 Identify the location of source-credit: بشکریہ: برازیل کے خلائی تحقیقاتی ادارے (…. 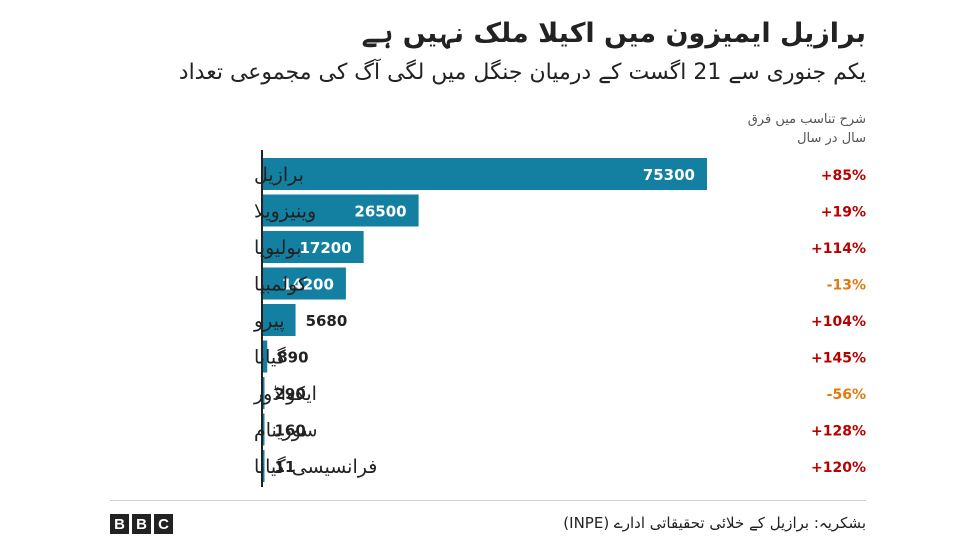
(714, 523).